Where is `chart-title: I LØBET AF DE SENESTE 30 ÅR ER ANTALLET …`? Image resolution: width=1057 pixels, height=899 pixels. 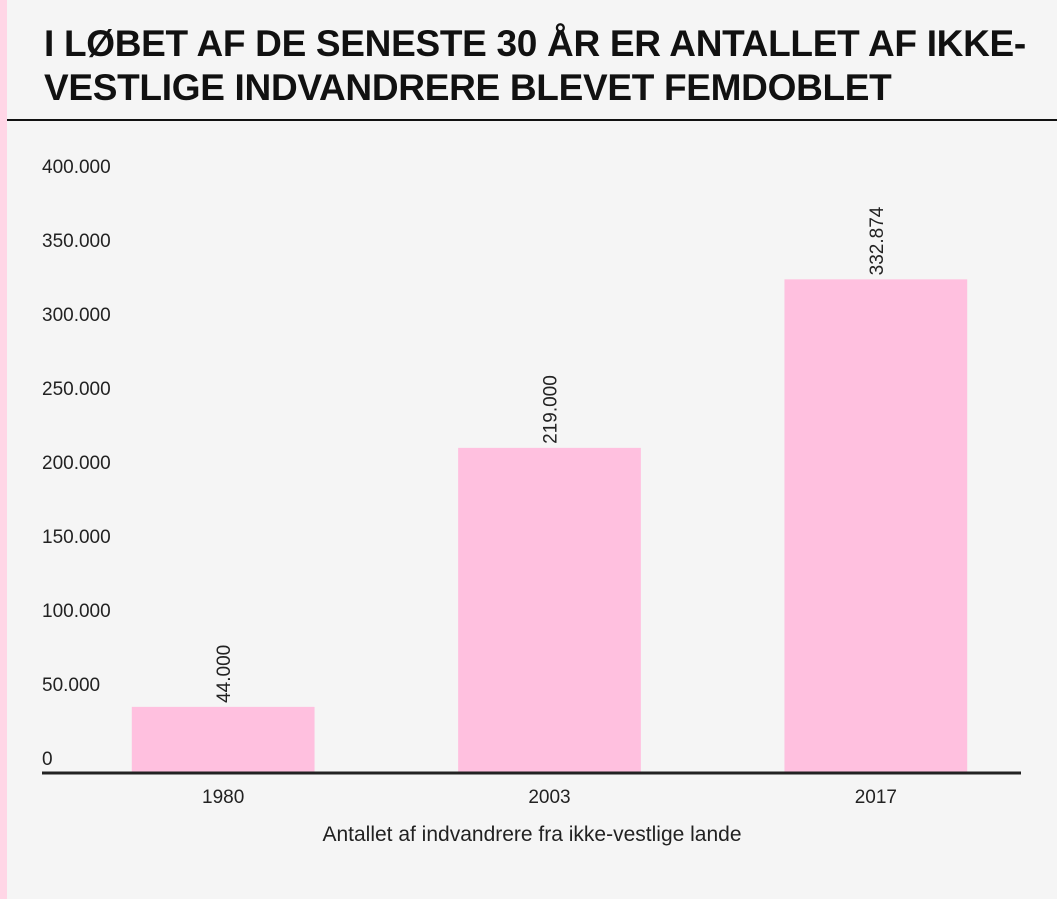
chart-title: I LØBET AF DE SENESTE 30 ÅR ER ANTALLET … is located at coordinates (535, 65).